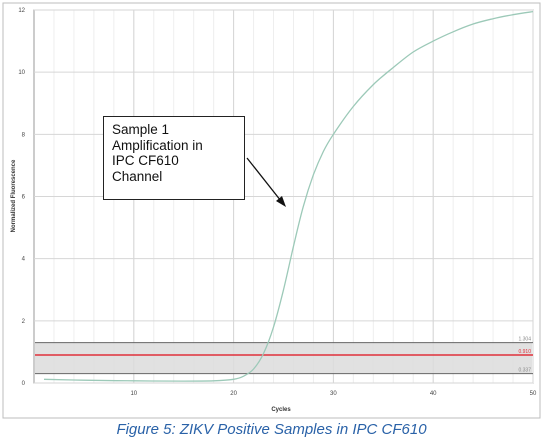 The image size is (543, 444). What do you see at coordinates (133, 394) in the screenshot?
I see `x-tick-label: 10` at bounding box center [133, 394].